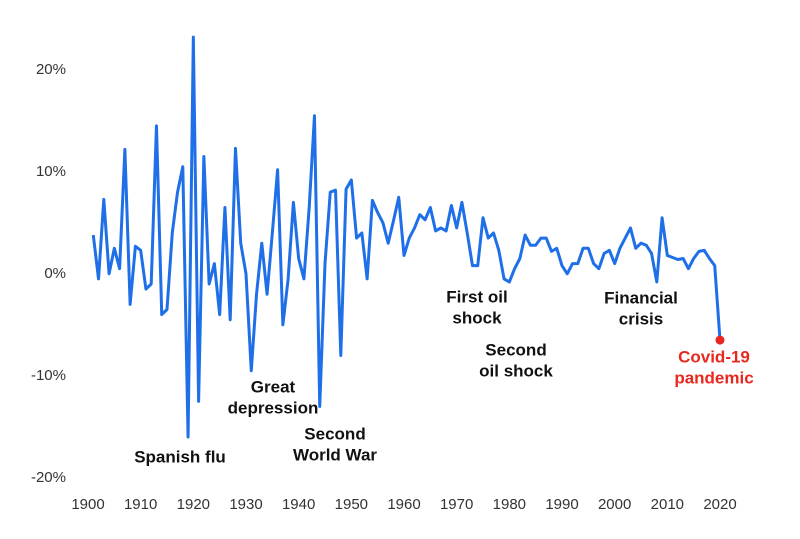  What do you see at coordinates (403, 504) in the screenshot?
I see `x-tick-label: 1960` at bounding box center [403, 504].